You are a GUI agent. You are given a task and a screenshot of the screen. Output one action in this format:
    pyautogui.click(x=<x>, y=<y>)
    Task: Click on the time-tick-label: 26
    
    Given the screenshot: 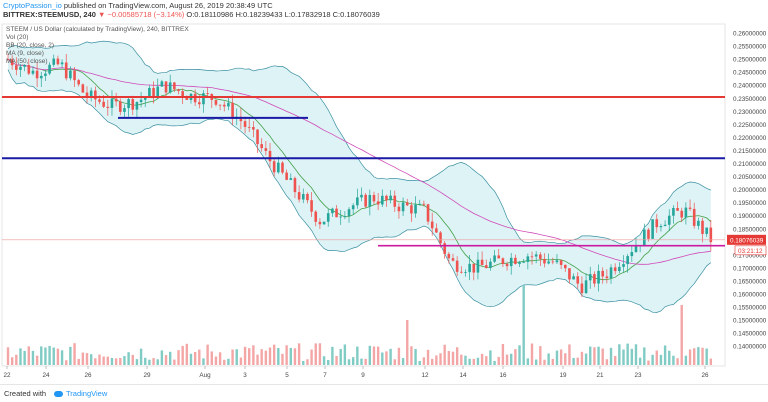 What is the action you would take?
    pyautogui.click(x=705, y=375)
    